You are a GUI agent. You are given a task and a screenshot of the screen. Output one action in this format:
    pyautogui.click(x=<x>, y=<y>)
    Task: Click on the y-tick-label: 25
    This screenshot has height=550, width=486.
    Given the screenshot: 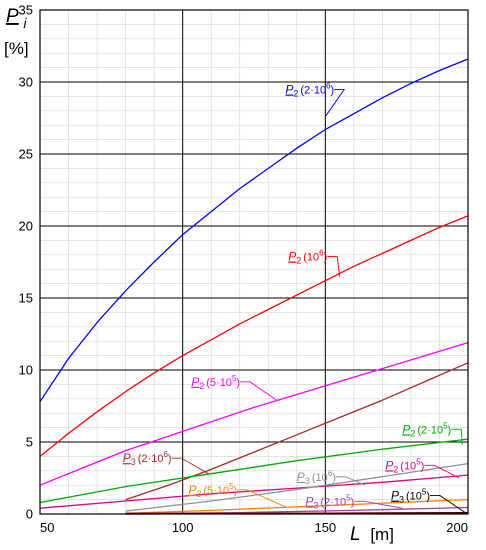 What is the action you would take?
    pyautogui.click(x=26, y=154)
    